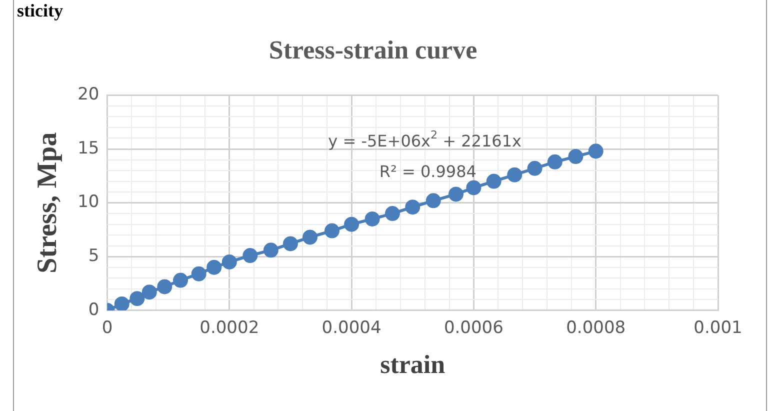 This screenshot has height=411, width=768. Describe the element at coordinates (474, 328) in the screenshot. I see `x-tick-label: 0.0006` at that location.